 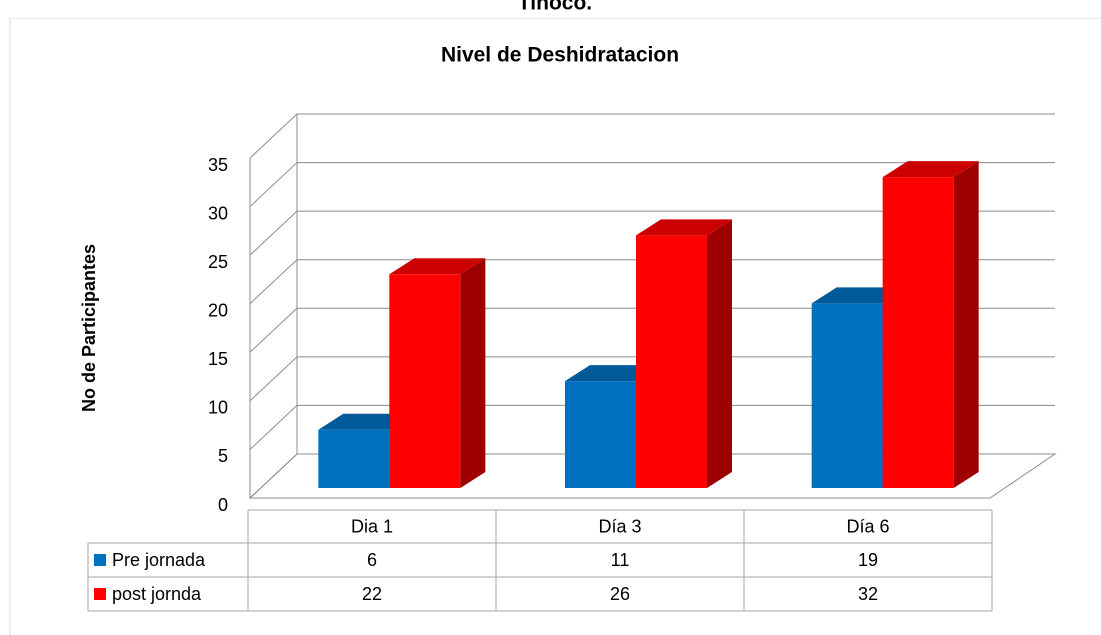 What do you see at coordinates (372, 594) in the screenshot?
I see `table-value: 22` at bounding box center [372, 594].